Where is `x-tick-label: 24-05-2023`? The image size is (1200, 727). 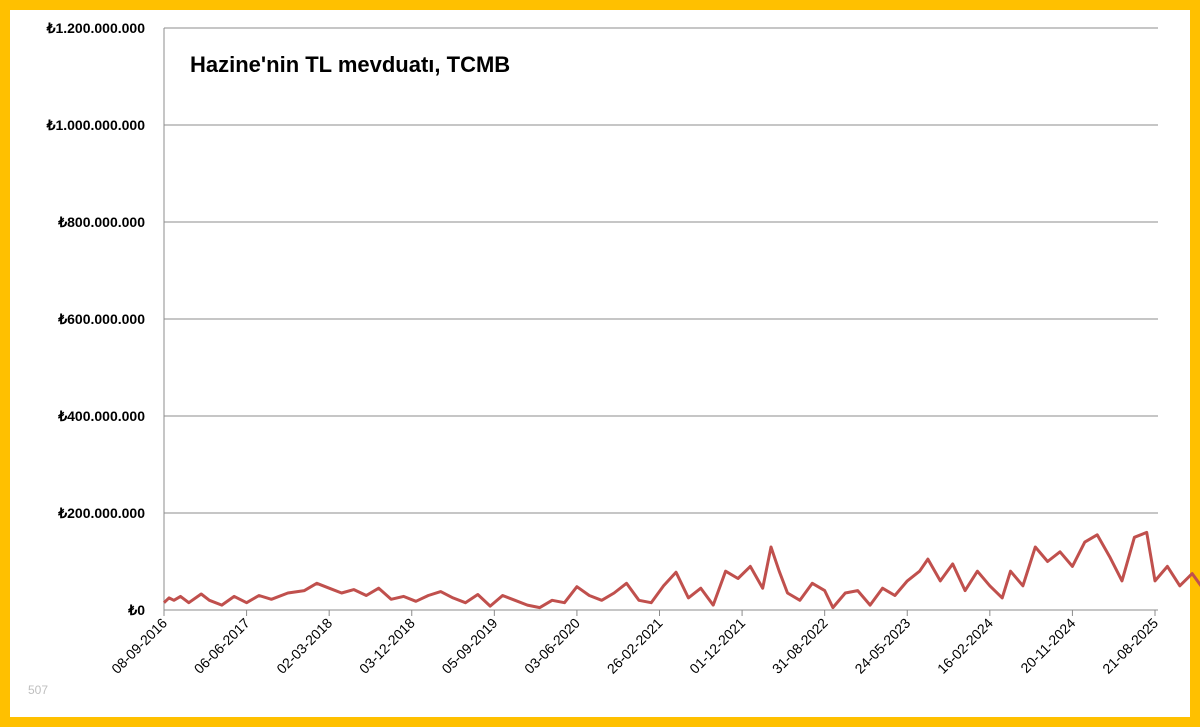
x-tick-label: 24-05-2023 is located at coordinates (882, 646).